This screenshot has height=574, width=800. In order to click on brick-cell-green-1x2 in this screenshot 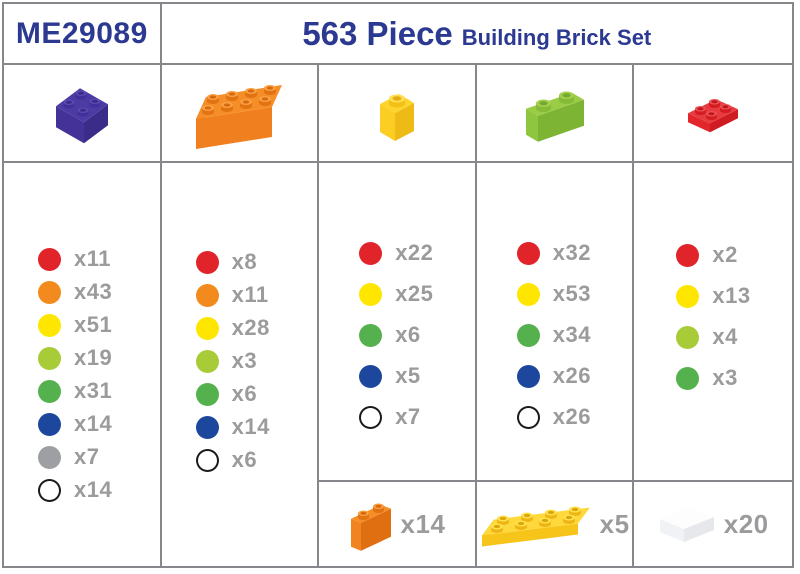, I will do `click(555, 114)`.